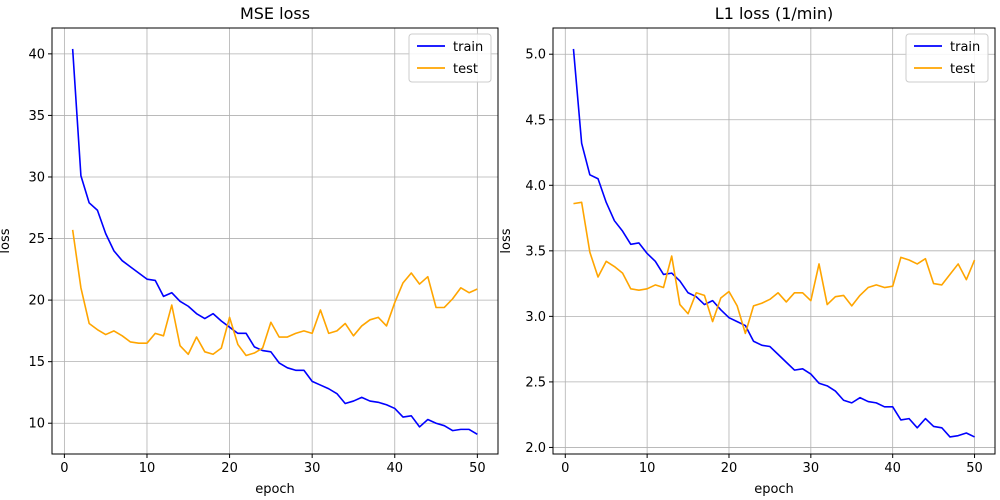 This screenshot has width=1000, height=500. I want to click on mse-chart-title: MSE loss, so click(275, 13).